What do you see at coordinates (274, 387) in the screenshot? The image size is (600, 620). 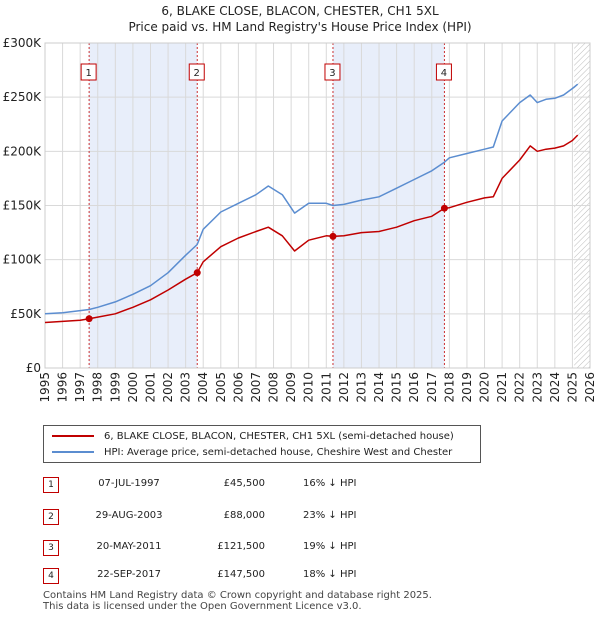 I see `x-tick-label: 2008` at bounding box center [274, 387].